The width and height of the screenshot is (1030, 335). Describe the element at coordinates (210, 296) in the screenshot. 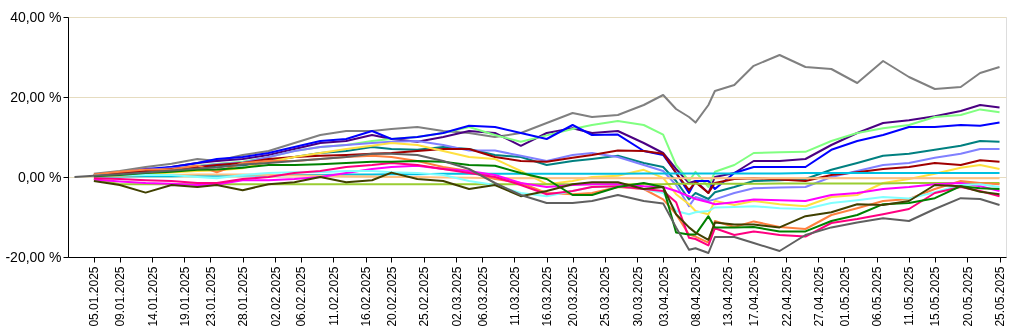

I see `x-tick-label: 23.01.2025` at that location.